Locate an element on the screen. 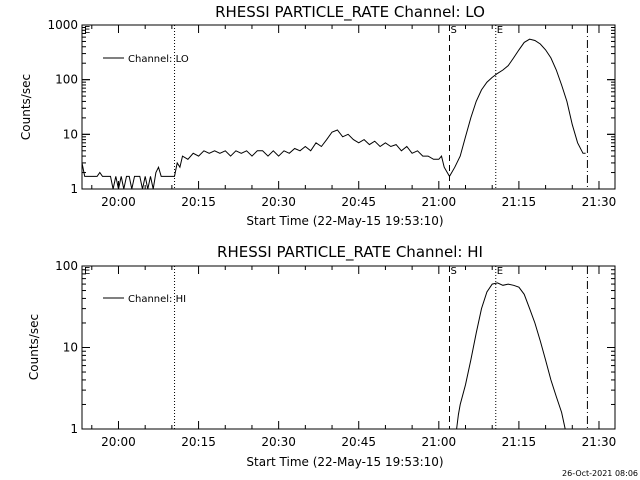 The image size is (640, 480). panel-lo-legend-label: Channel: LO is located at coordinates (158, 59).